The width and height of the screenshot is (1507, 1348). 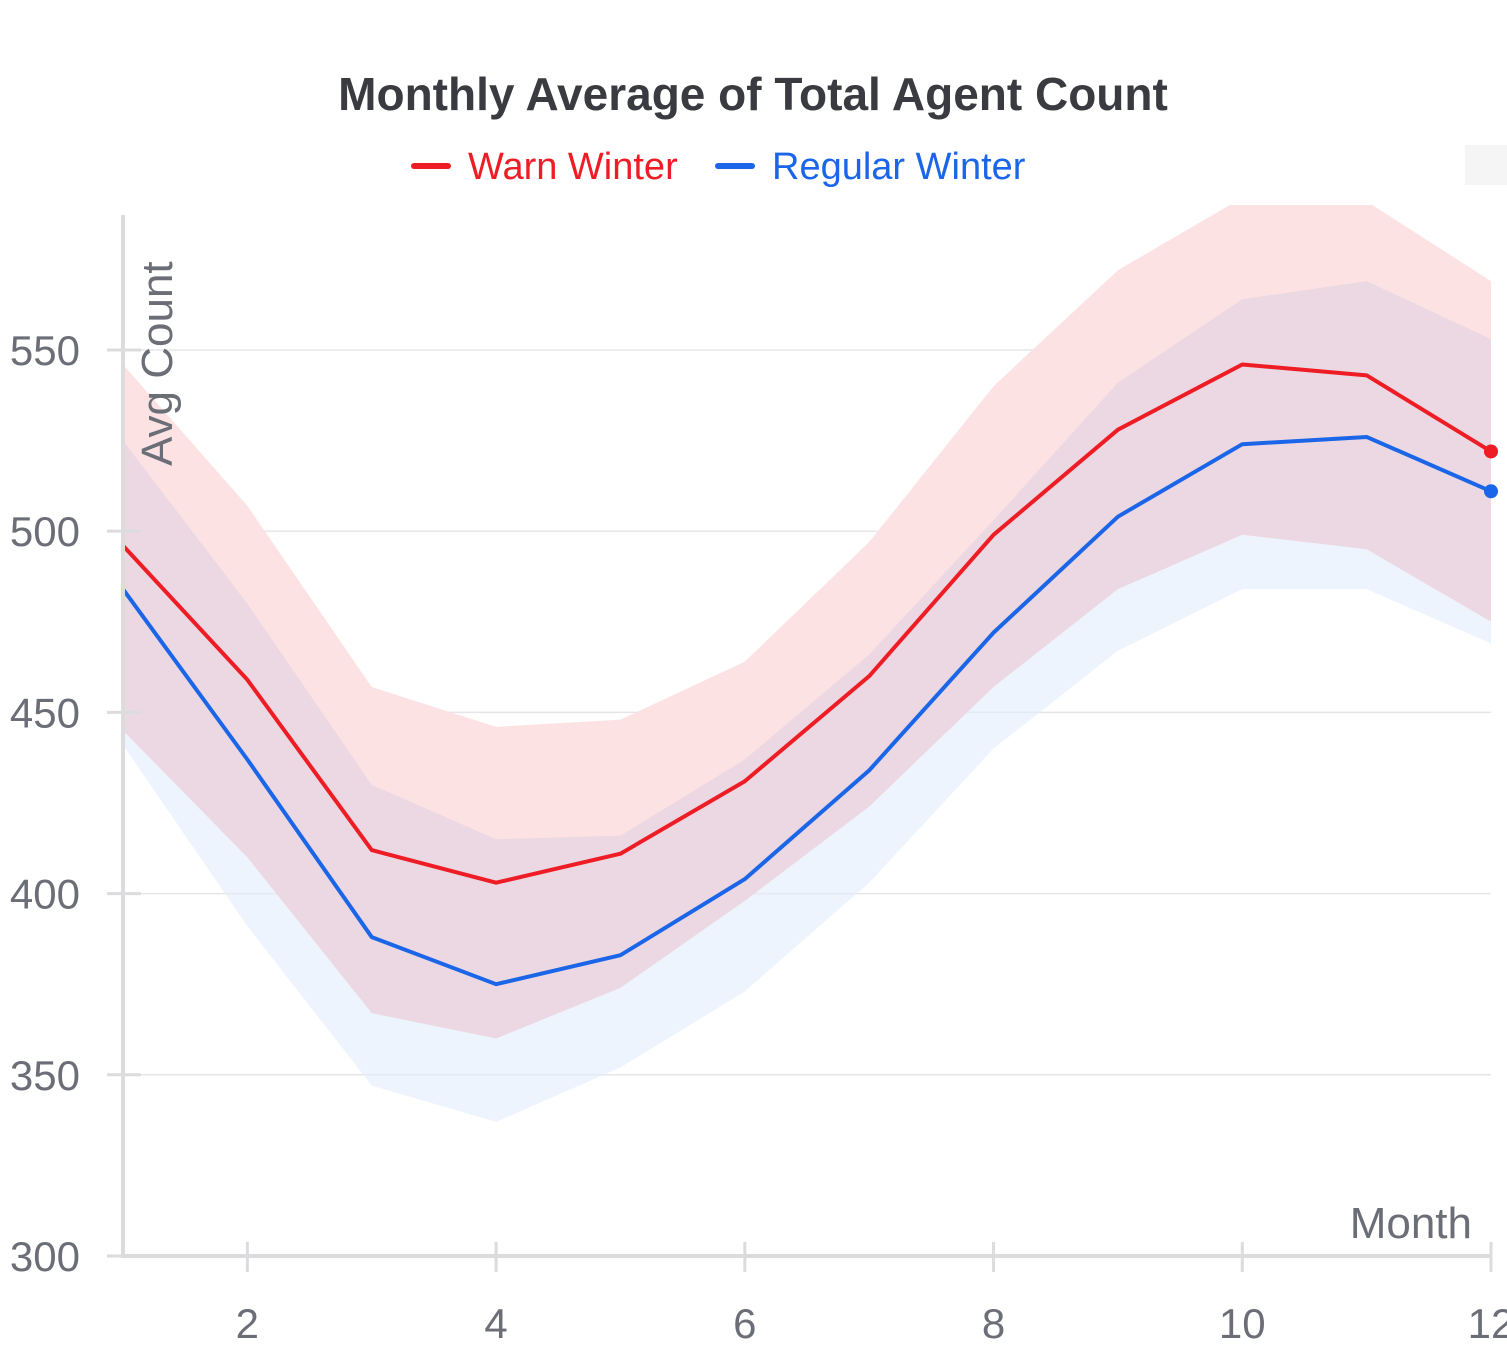 I want to click on y-tick-label: 450, so click(x=45, y=712).